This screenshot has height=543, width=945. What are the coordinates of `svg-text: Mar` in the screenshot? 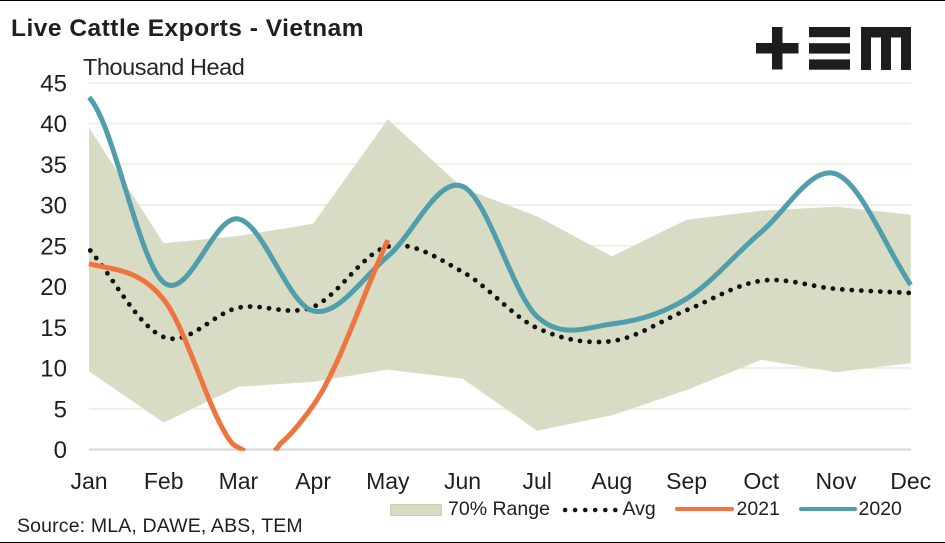 It's located at (239, 481).